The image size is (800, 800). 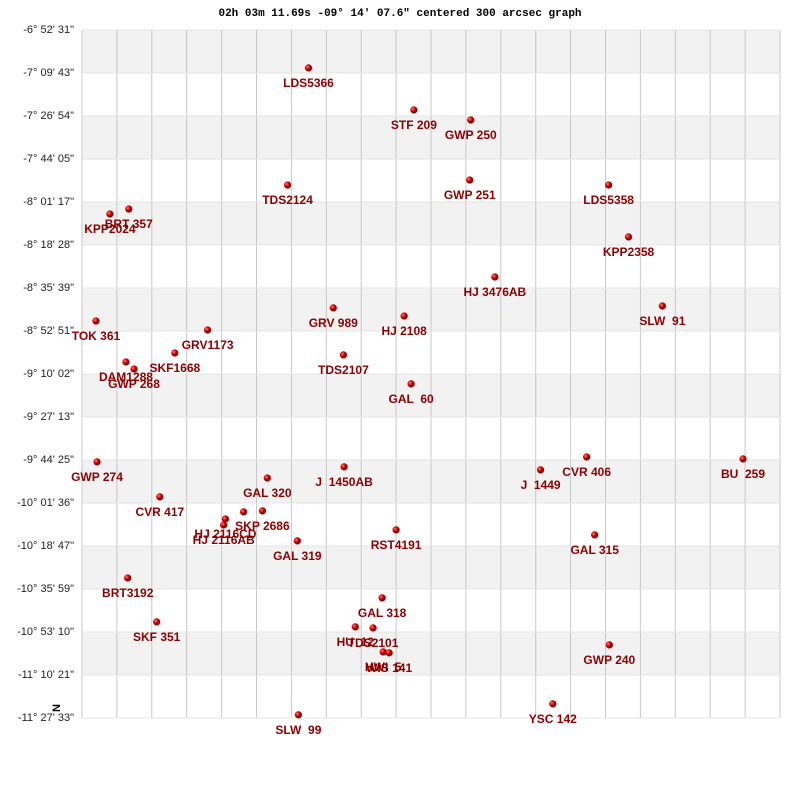 What do you see at coordinates (57, 708) in the screenshot?
I see `north-label: N` at bounding box center [57, 708].